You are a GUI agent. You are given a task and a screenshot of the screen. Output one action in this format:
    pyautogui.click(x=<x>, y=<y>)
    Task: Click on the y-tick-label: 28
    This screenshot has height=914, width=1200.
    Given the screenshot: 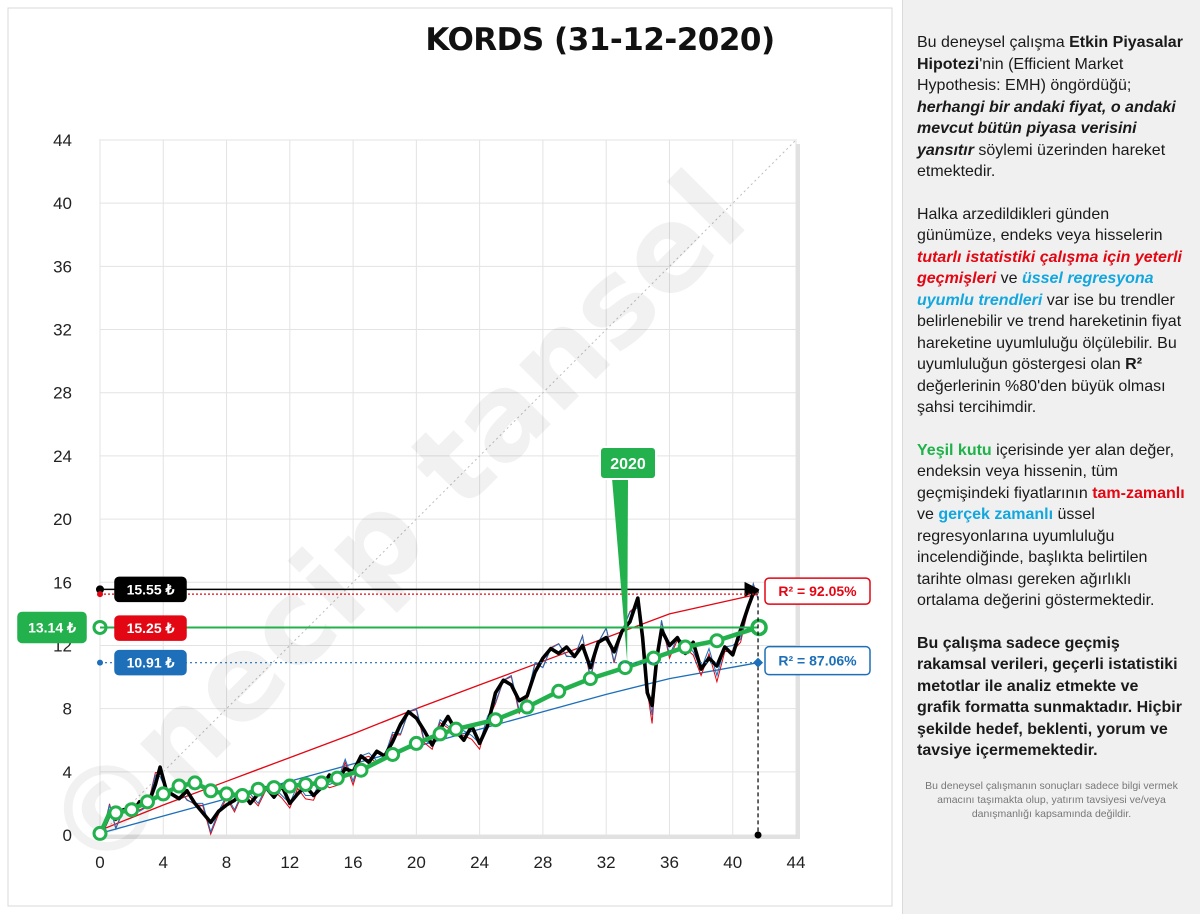 What is the action you would take?
    pyautogui.click(x=62, y=393)
    